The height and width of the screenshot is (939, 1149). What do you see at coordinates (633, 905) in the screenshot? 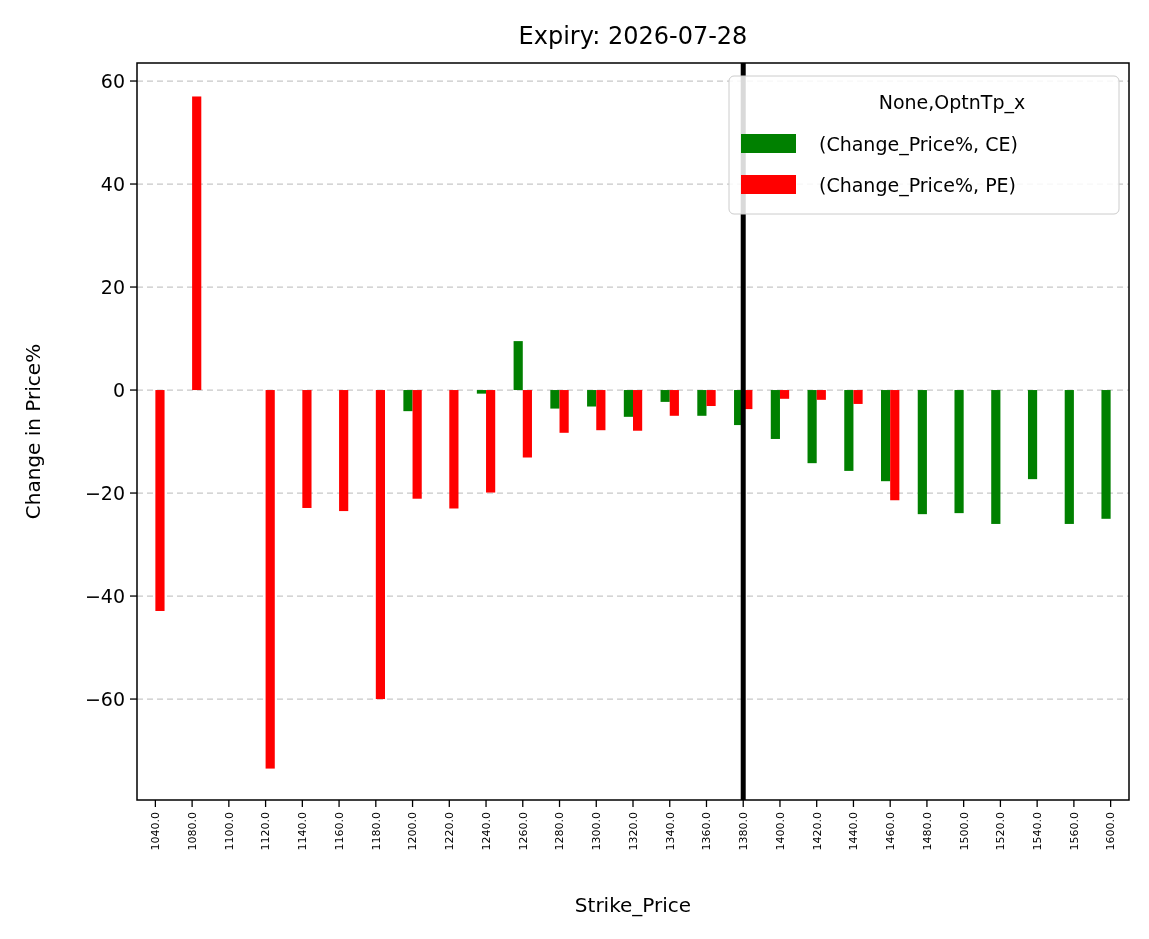
I see `x-axis-title: Strike_Price` at bounding box center [633, 905].